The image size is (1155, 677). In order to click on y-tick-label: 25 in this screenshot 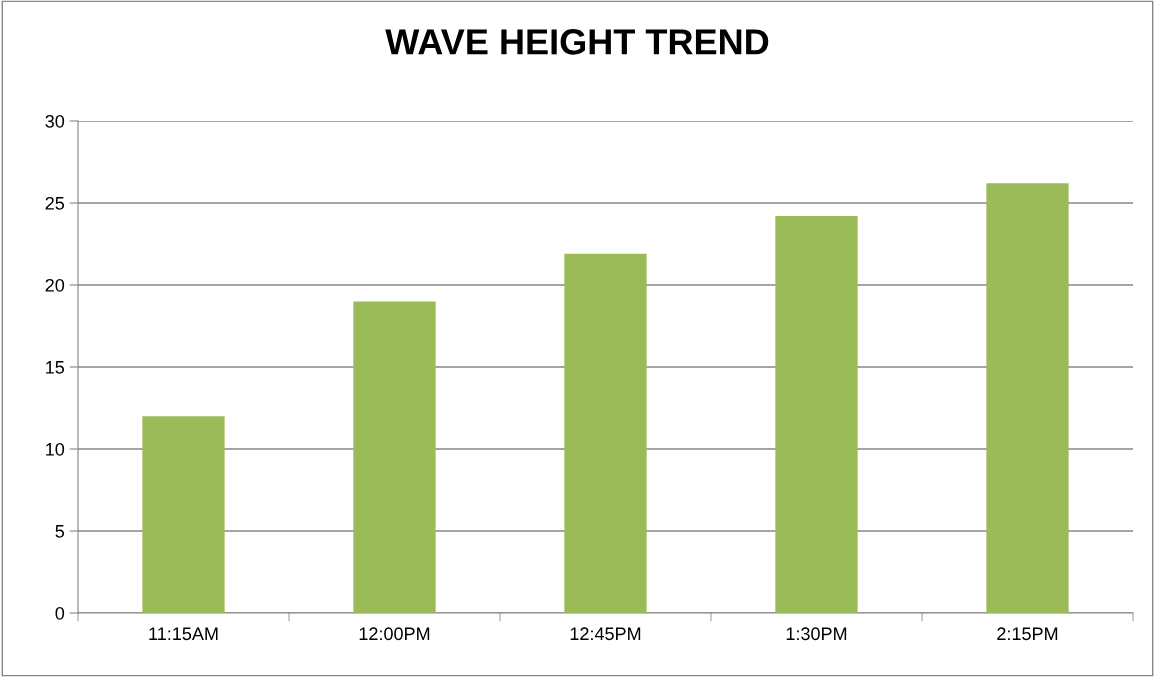, I will do `click(55, 203)`.